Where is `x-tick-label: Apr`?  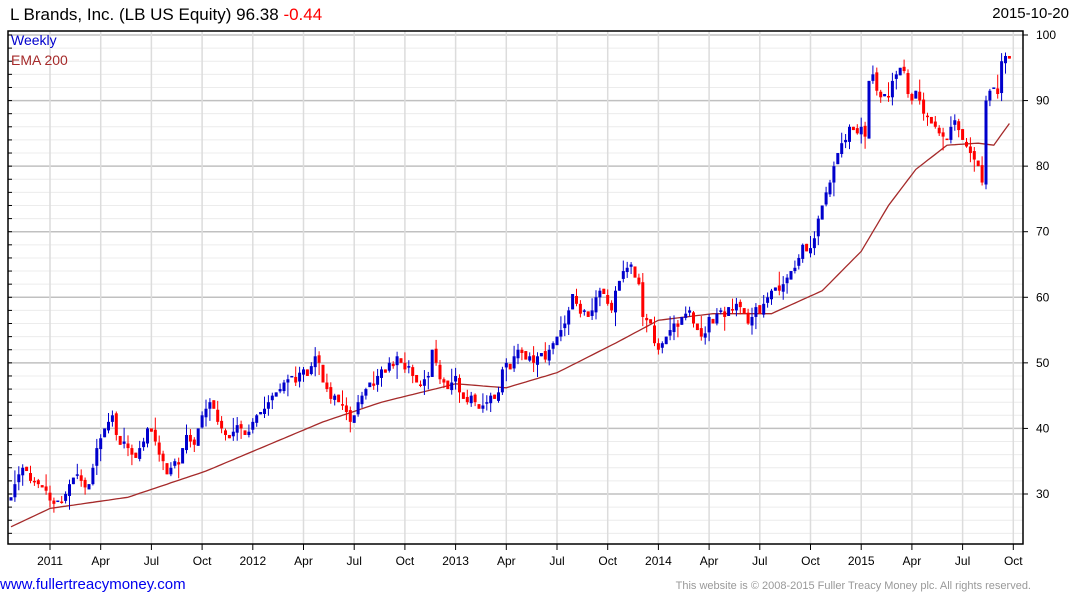 x-tick-label: Apr is located at coordinates (303, 561).